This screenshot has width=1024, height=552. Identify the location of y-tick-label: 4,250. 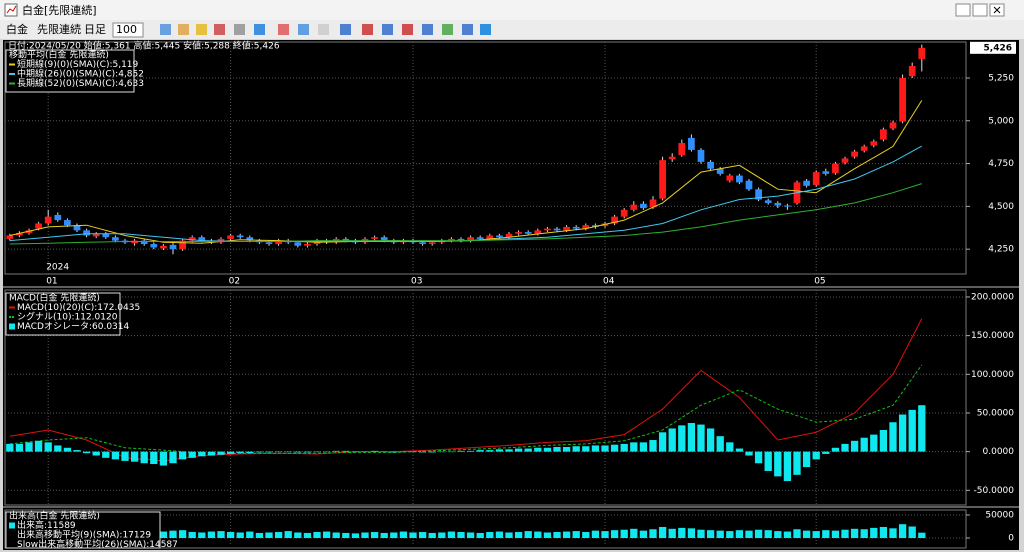
(1001, 250).